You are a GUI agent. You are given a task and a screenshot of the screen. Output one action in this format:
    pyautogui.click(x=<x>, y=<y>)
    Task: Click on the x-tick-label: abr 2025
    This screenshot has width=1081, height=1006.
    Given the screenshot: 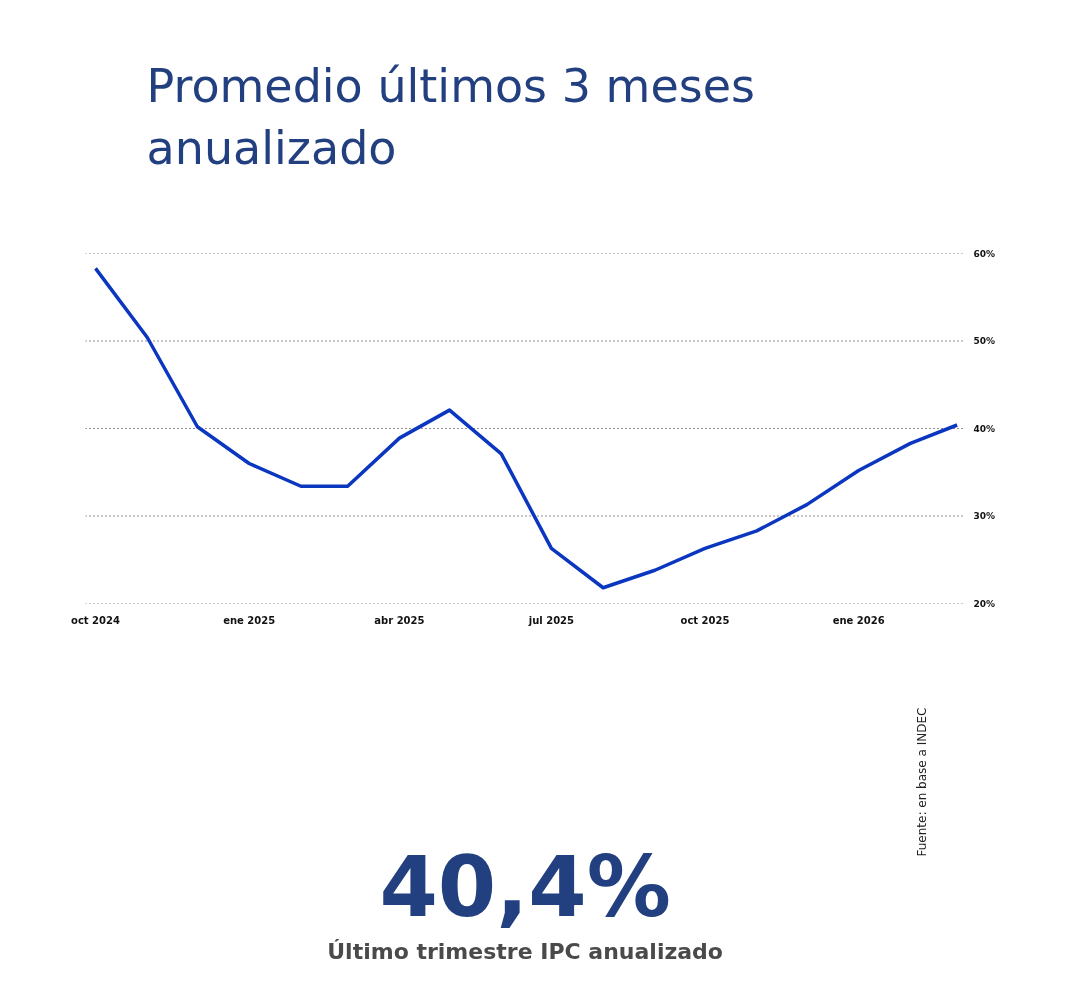 What is the action you would take?
    pyautogui.click(x=399, y=620)
    